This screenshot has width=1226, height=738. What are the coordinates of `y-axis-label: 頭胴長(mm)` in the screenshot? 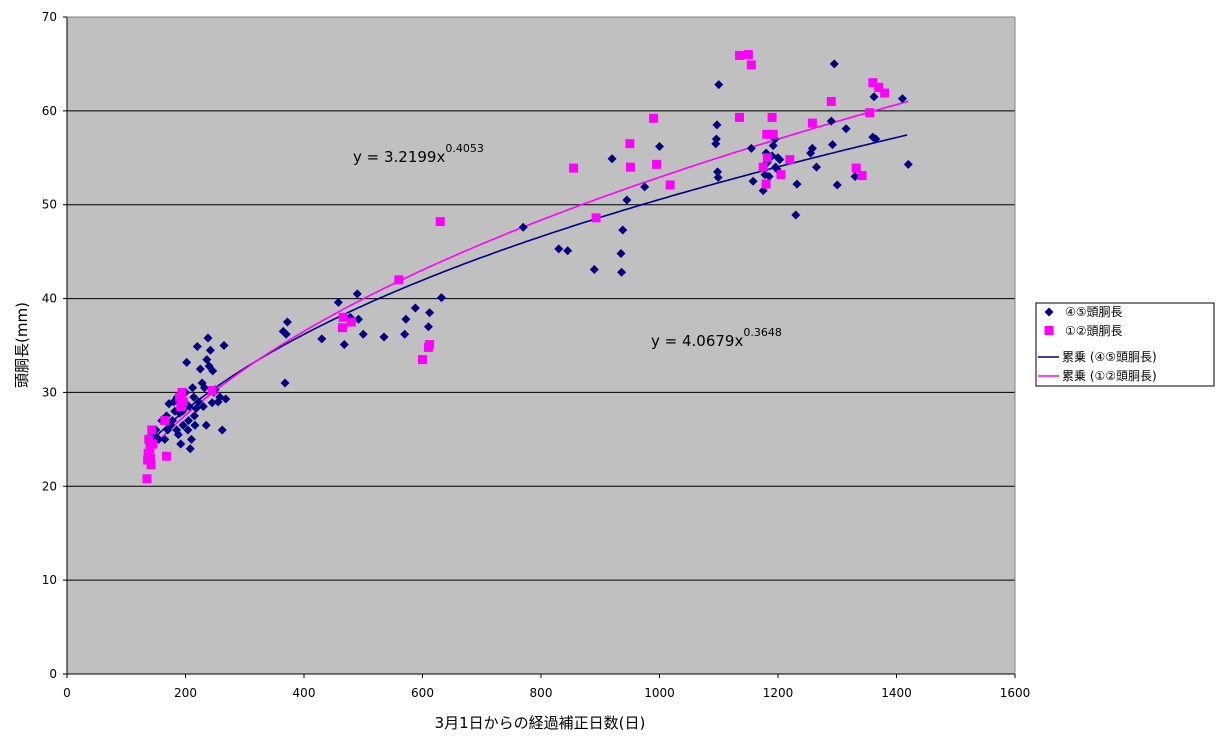 It's located at (22, 345).